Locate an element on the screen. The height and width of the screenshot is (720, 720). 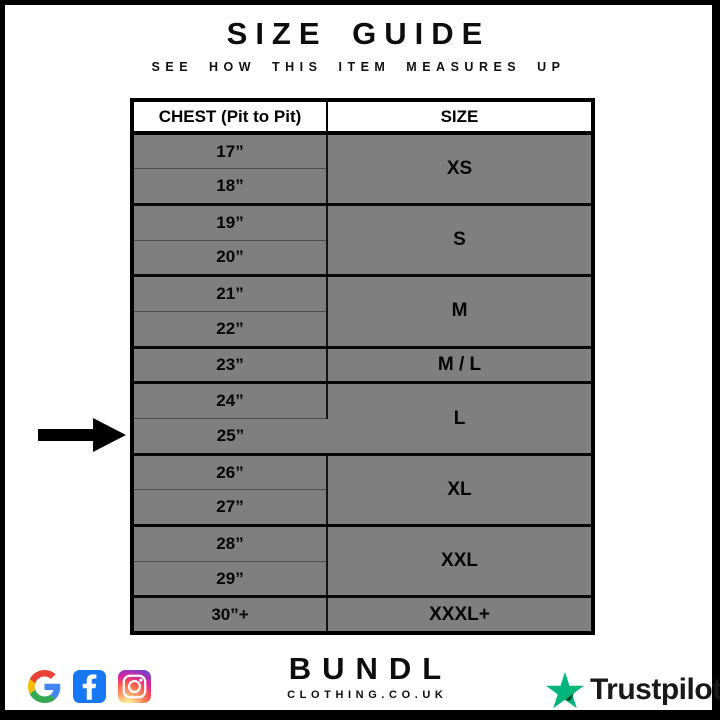
table-row: 28” XXL is located at coordinates (362, 562).